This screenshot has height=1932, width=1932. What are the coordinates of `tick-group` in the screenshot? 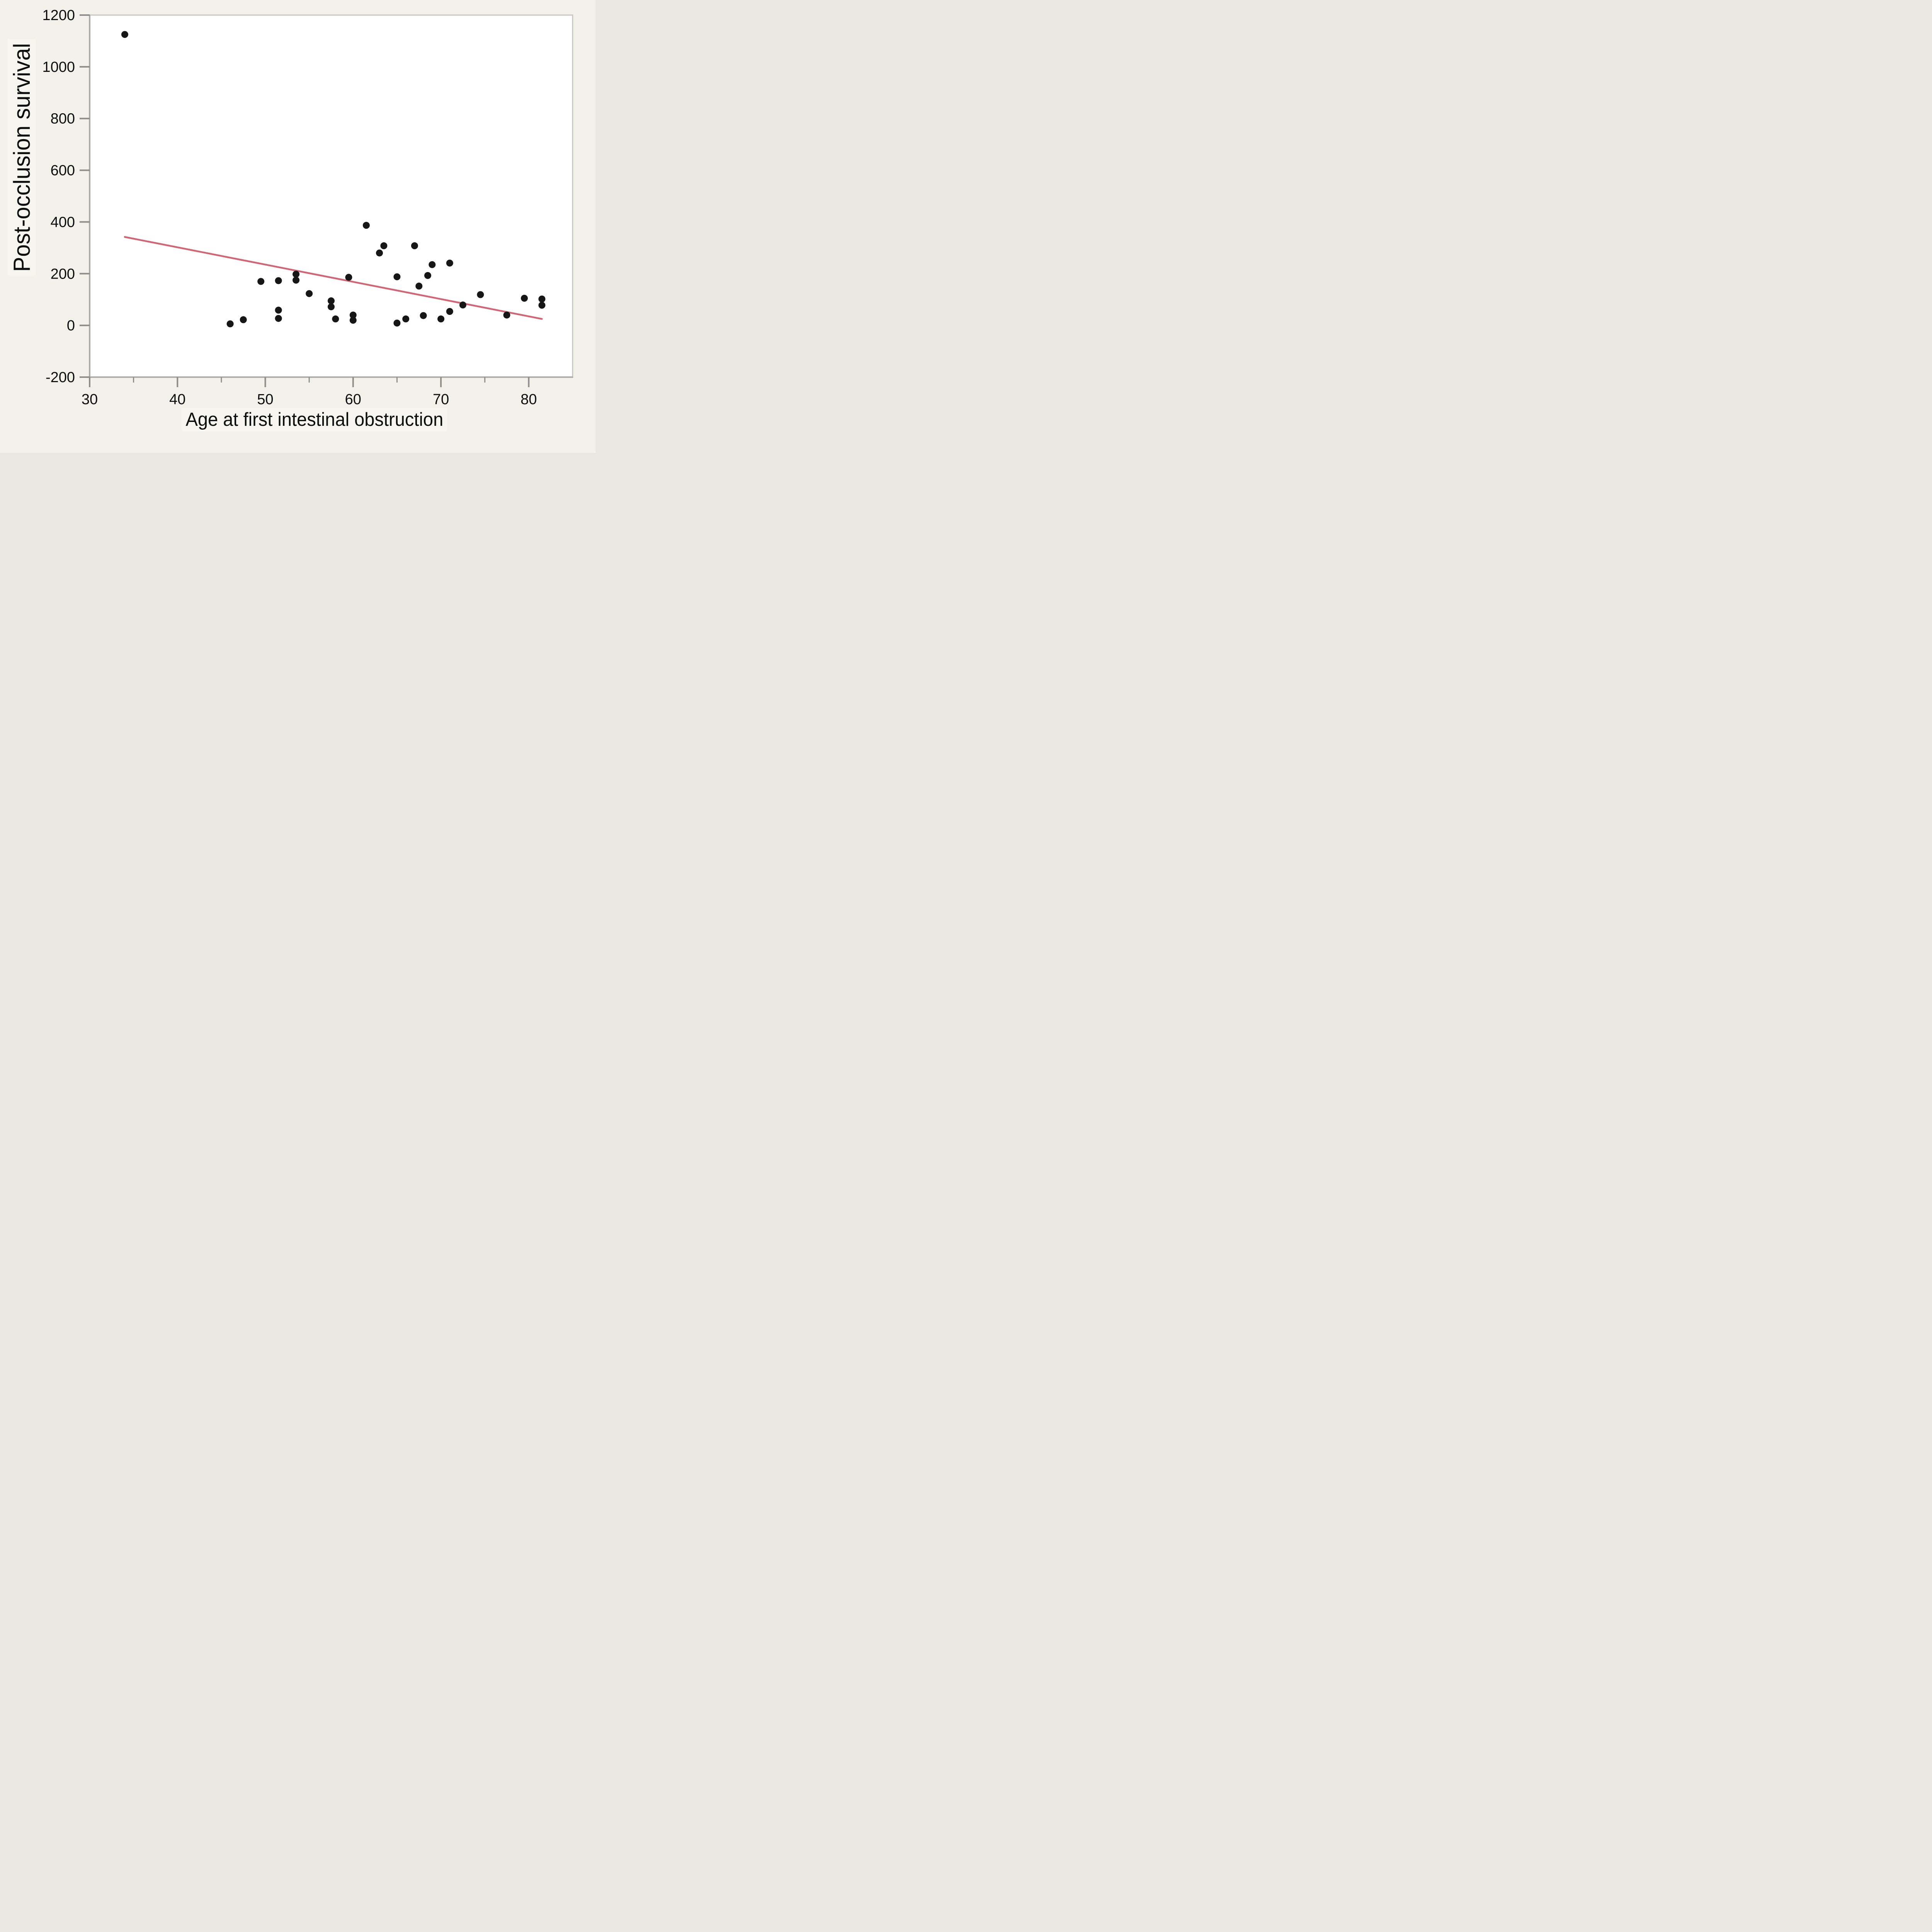 It's located at (305, 200).